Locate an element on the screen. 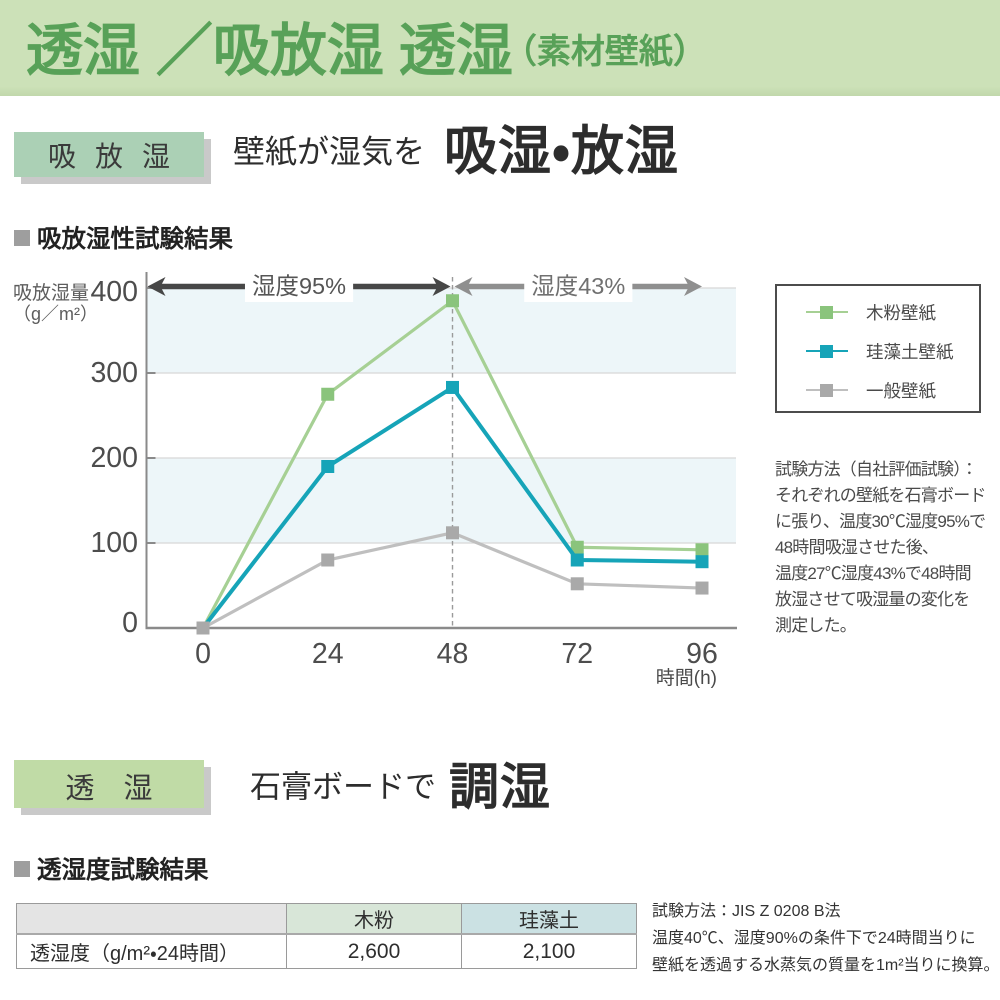  absorption-results-subheading: 吸放湿性試験結果 is located at coordinates (123, 237).